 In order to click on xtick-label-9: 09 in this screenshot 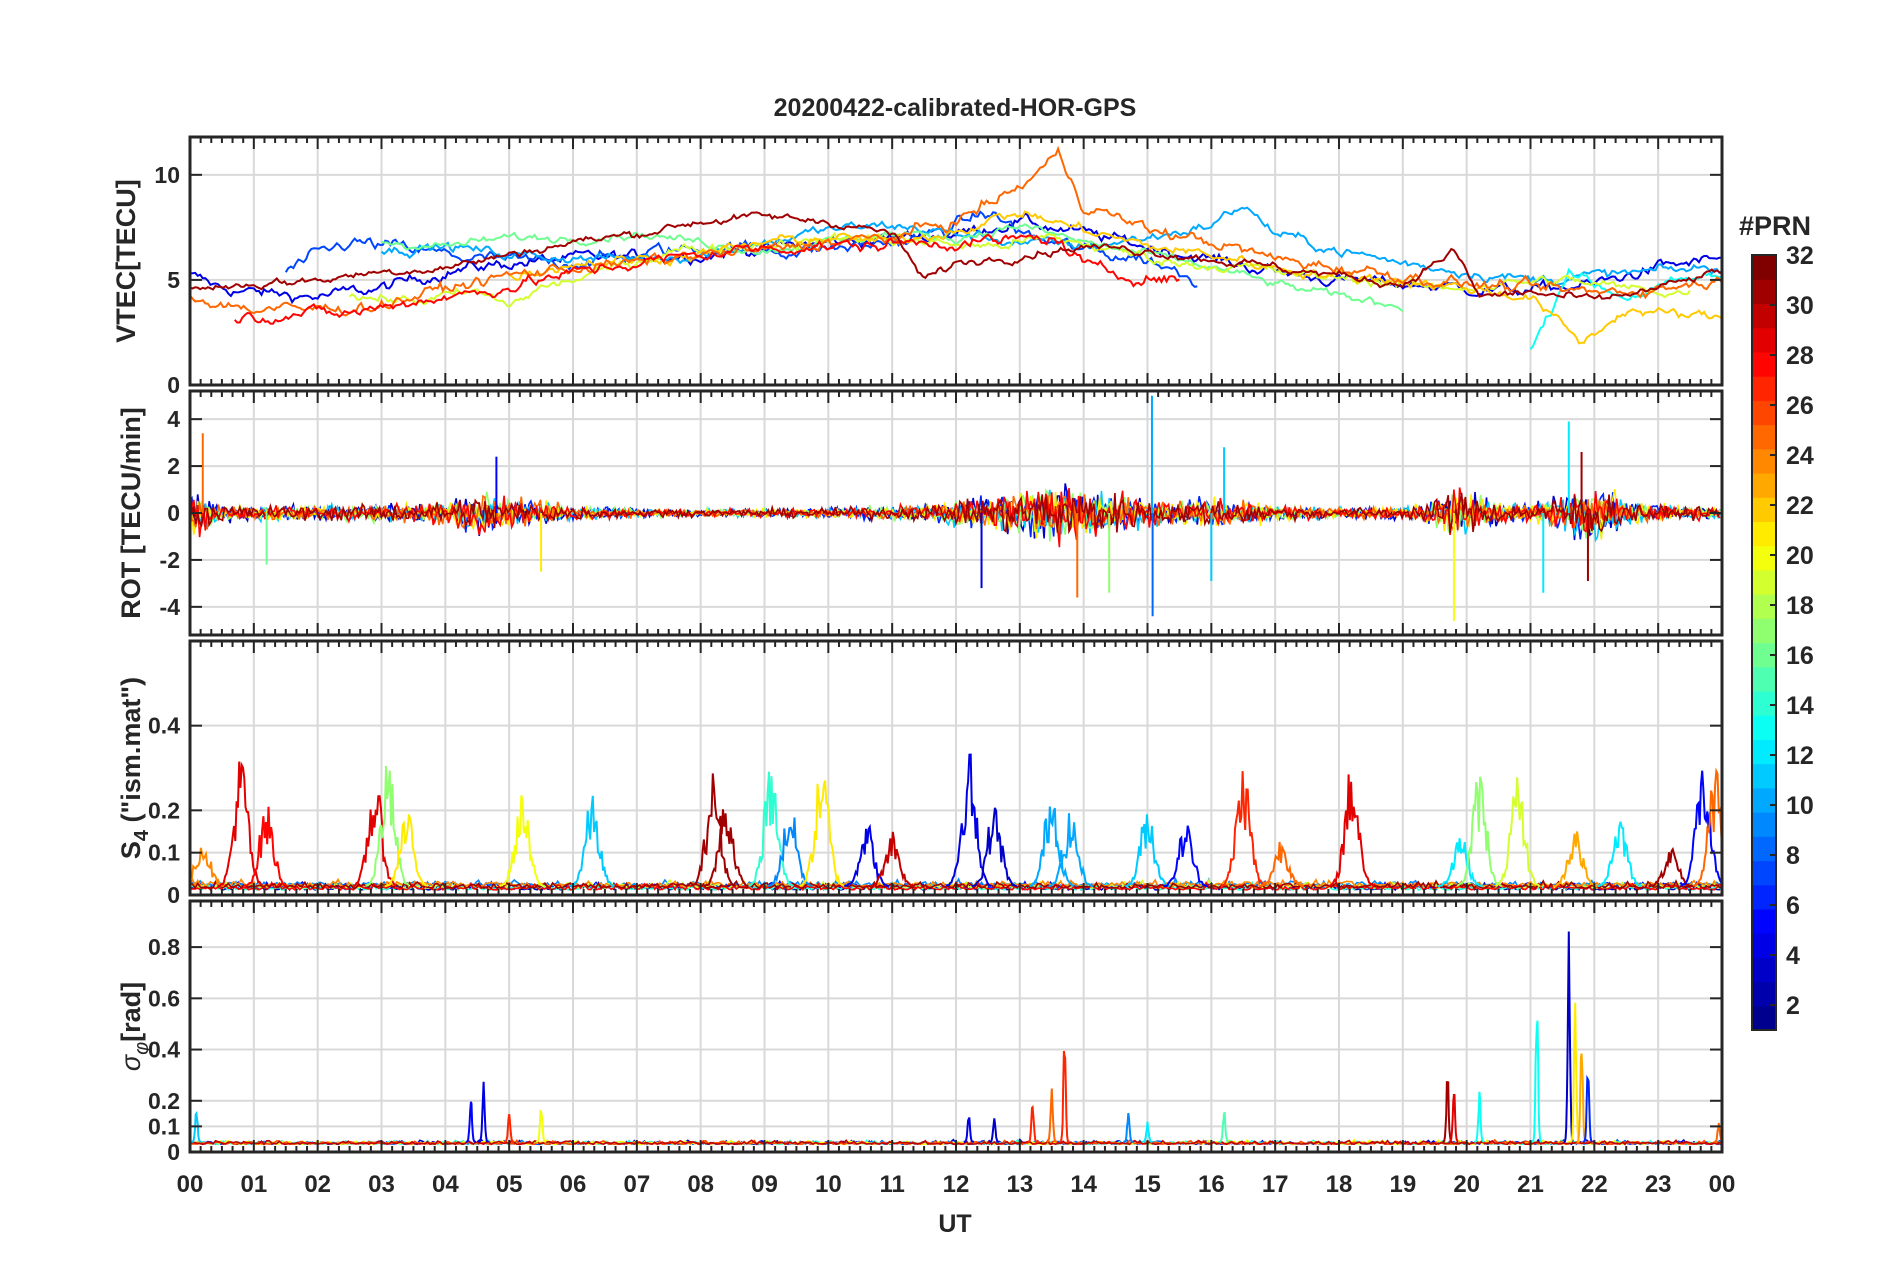, I will do `click(764, 1184)`.